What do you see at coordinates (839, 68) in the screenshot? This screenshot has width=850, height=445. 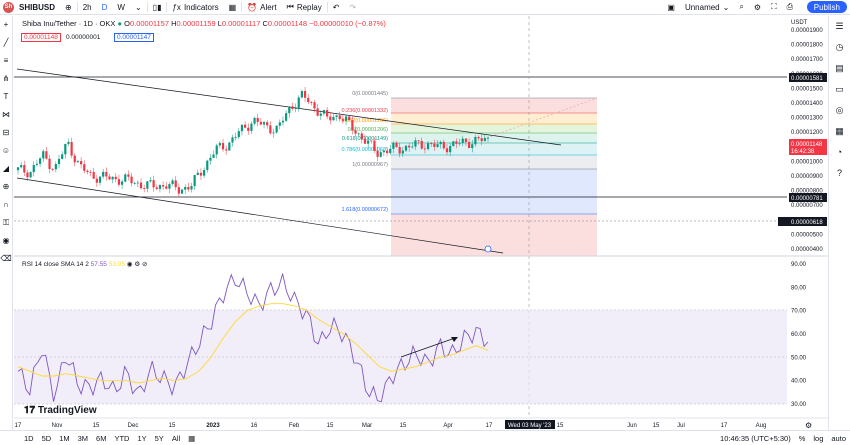 I see `data-window-icon: ▤` at bounding box center [839, 68].